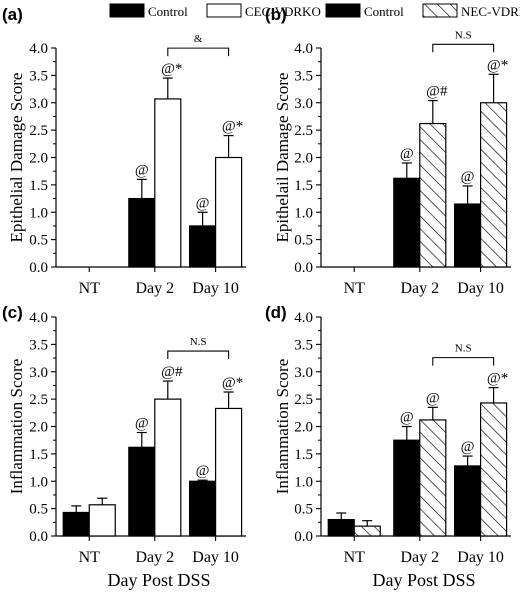  Describe the element at coordinates (490, 11) in the screenshot. I see `legend-label-ko: NEC-VDRKO` at that location.